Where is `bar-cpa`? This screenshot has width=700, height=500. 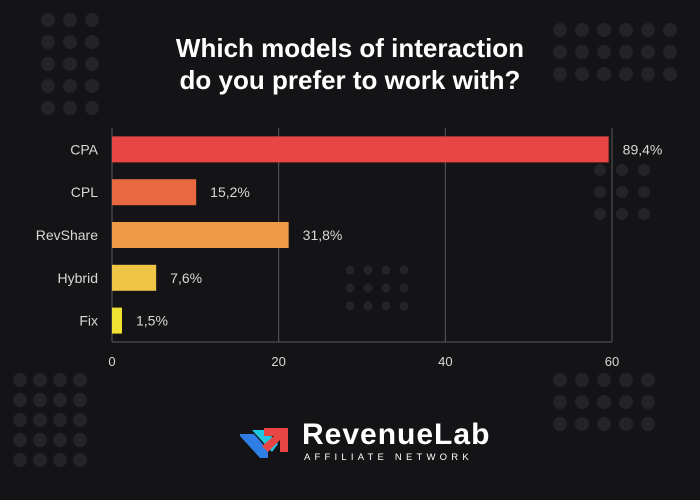
bar-cpa is located at coordinates (360, 149).